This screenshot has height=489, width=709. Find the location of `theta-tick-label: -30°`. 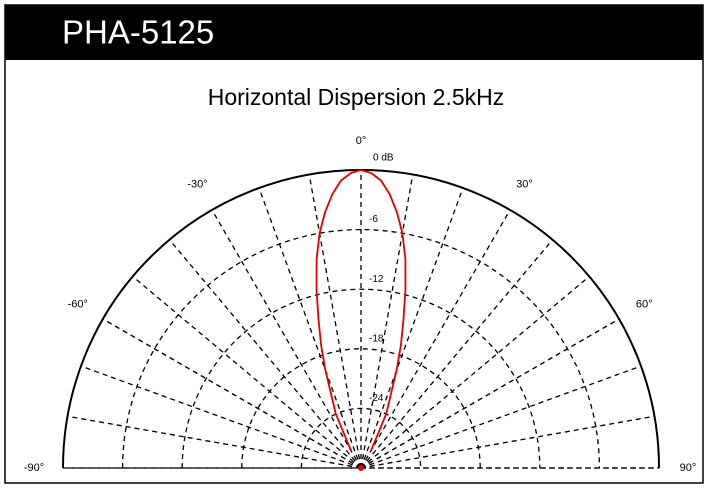

theta-tick-label: -30° is located at coordinates (197, 185).